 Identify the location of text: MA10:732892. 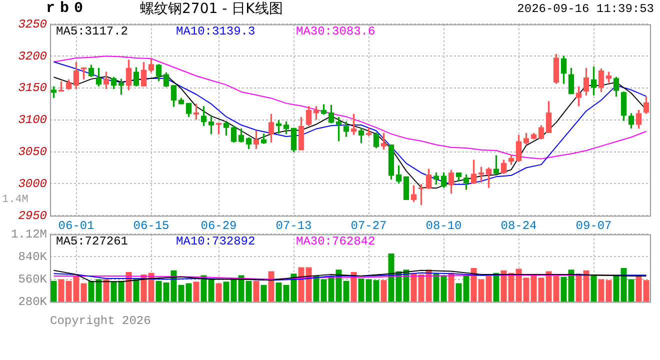
(216, 241).